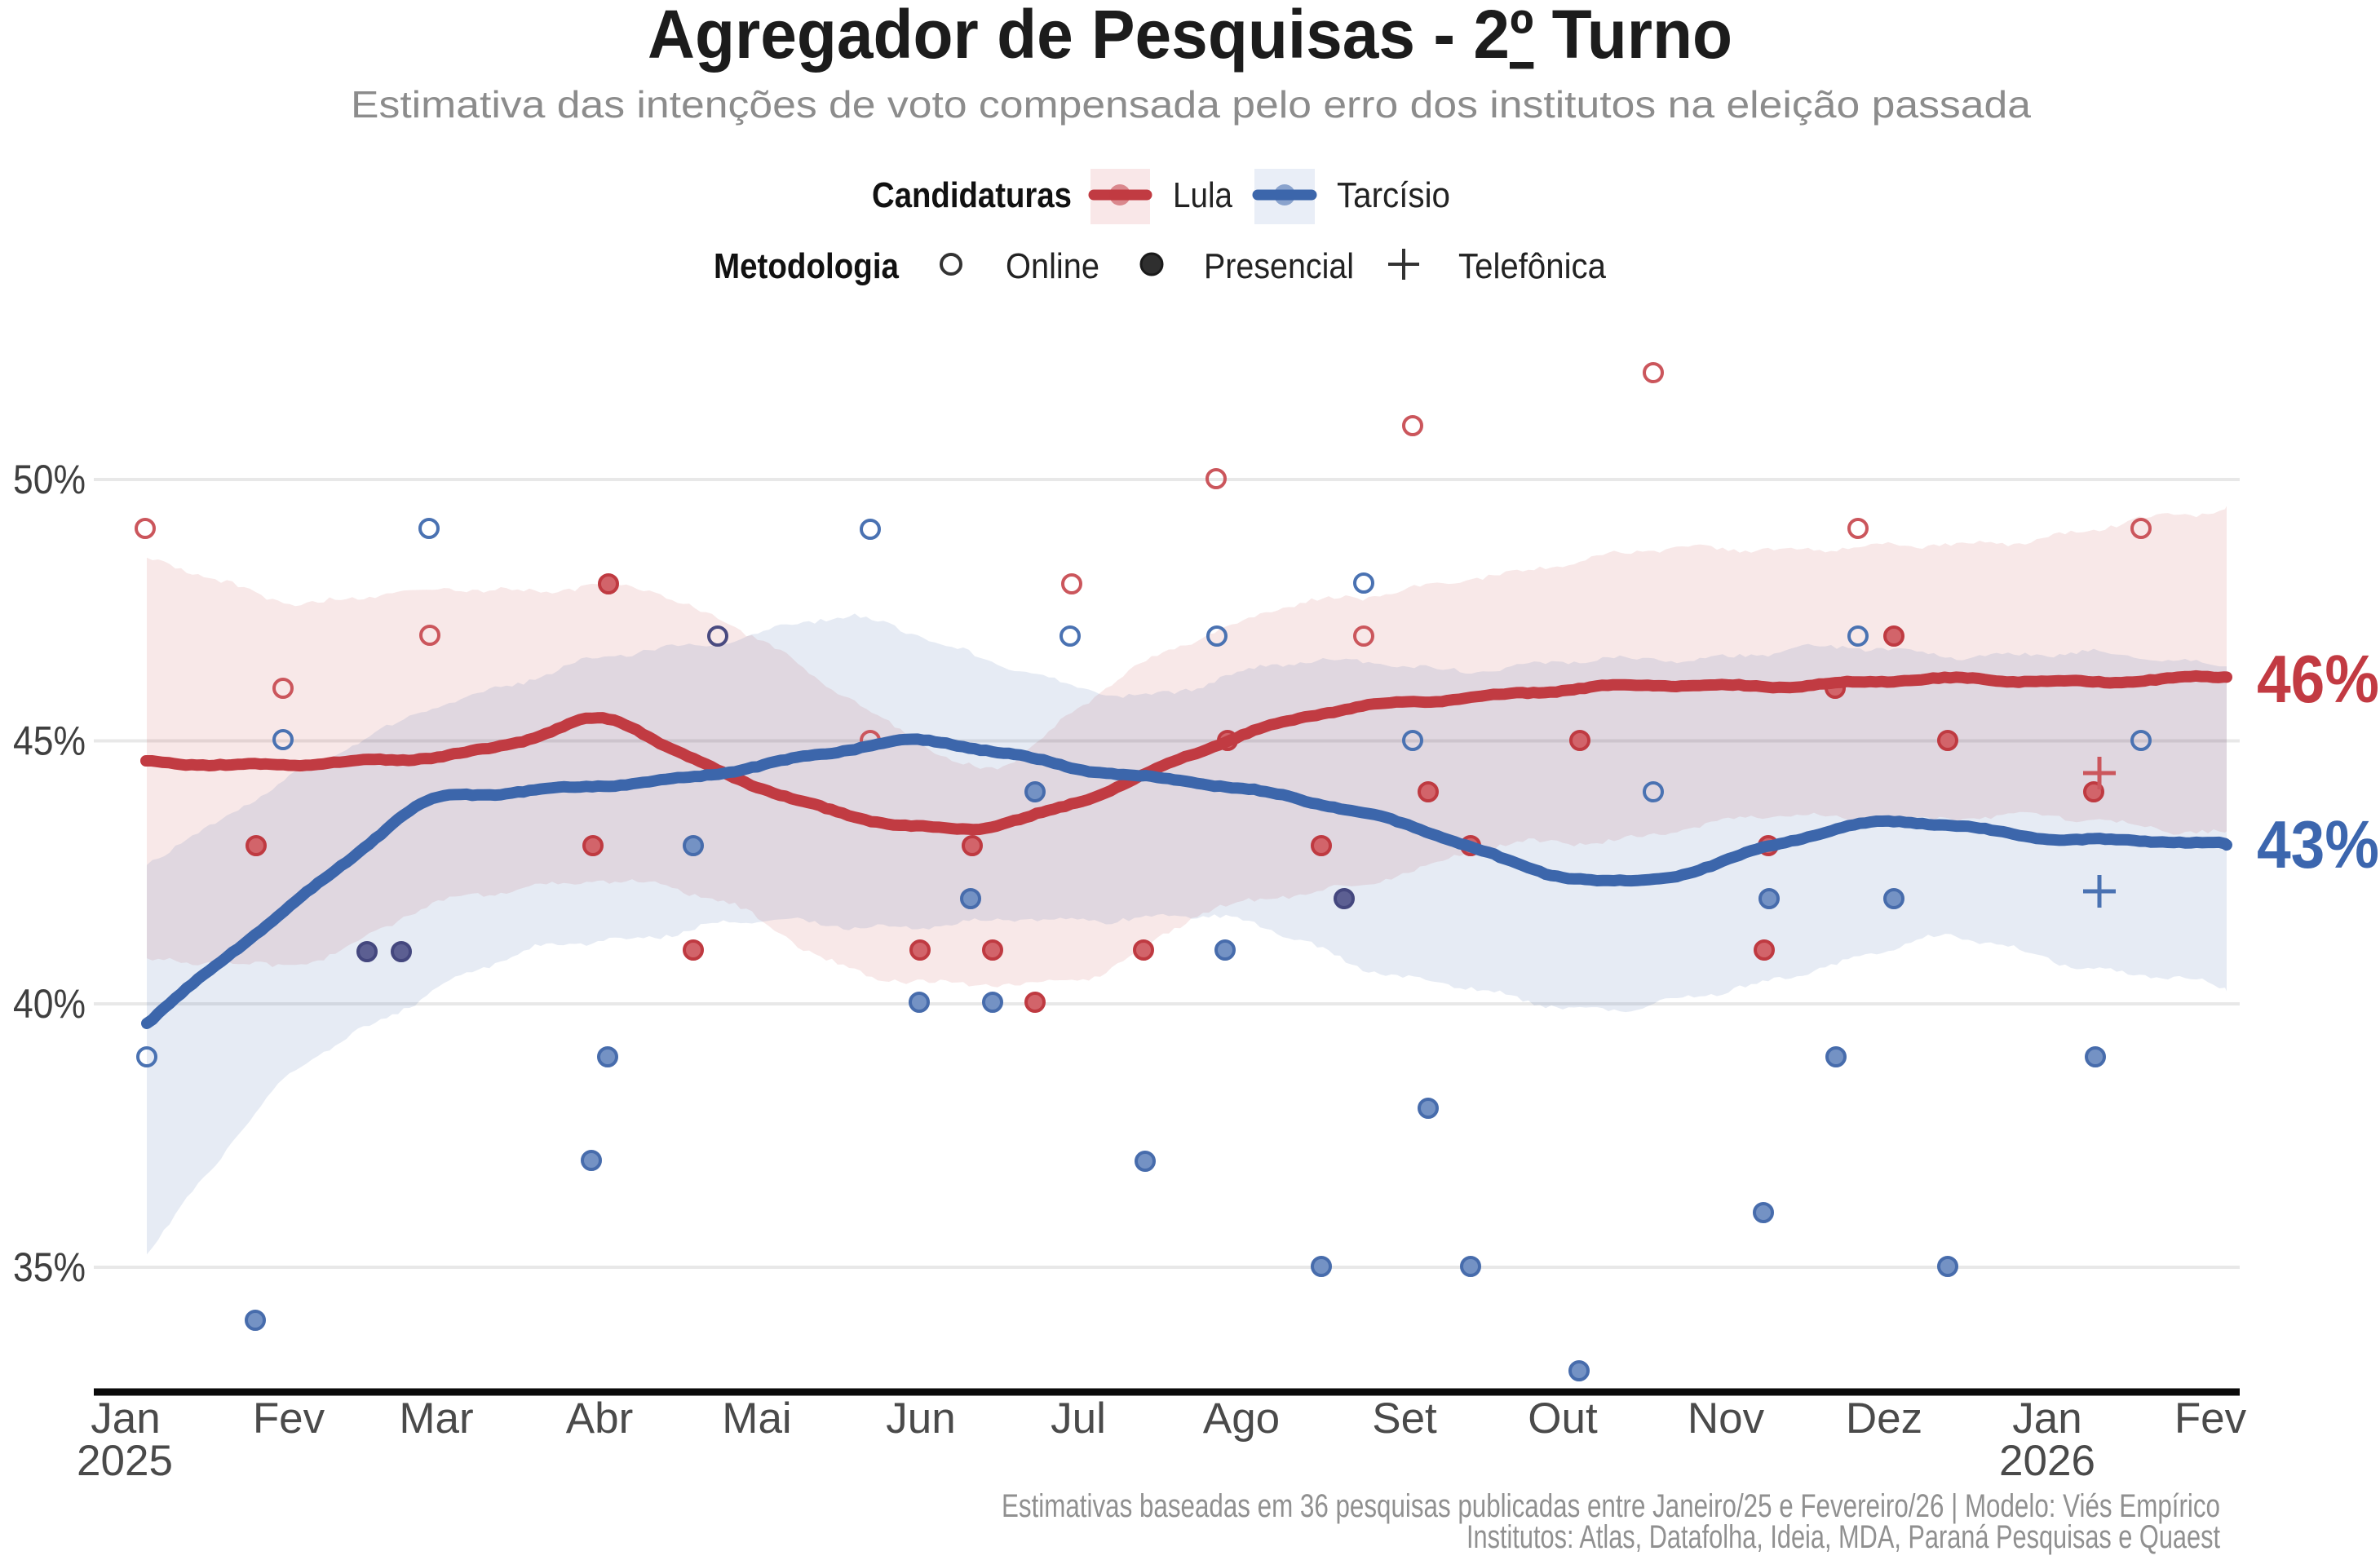  I want to click on svg-text: Jul, so click(1079, 1418).